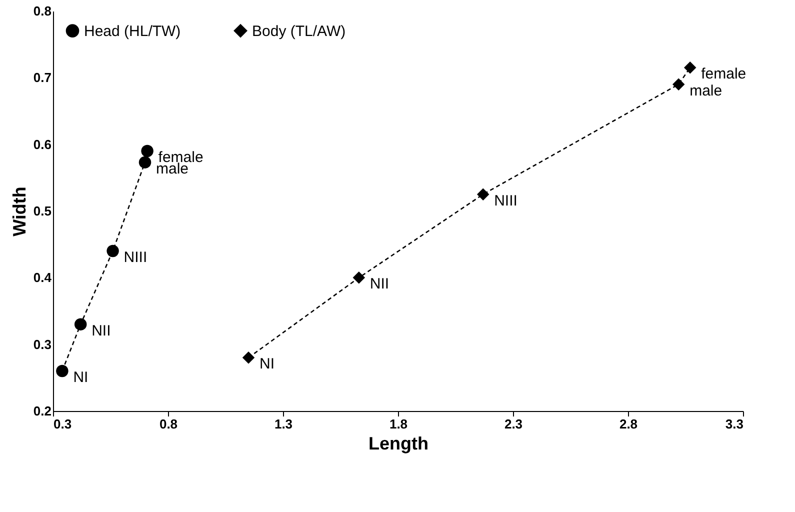  What do you see at coordinates (706, 91) in the screenshot?
I see `annotation: male` at bounding box center [706, 91].